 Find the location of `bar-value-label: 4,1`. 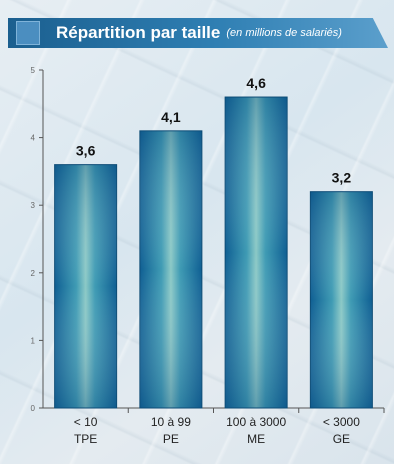

bar-value-label: 4,1 is located at coordinates (171, 117).